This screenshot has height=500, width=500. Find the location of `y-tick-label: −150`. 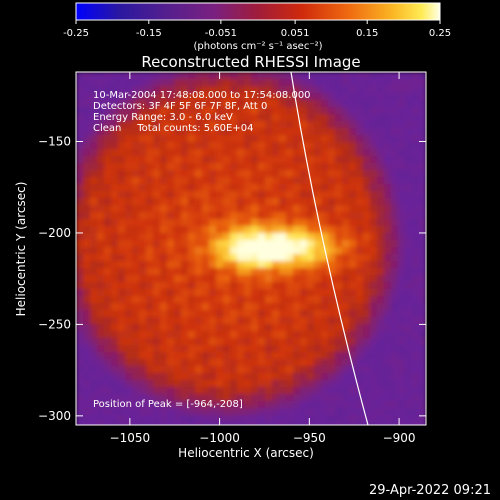

y-tick-label: −150 is located at coordinates (54, 142).